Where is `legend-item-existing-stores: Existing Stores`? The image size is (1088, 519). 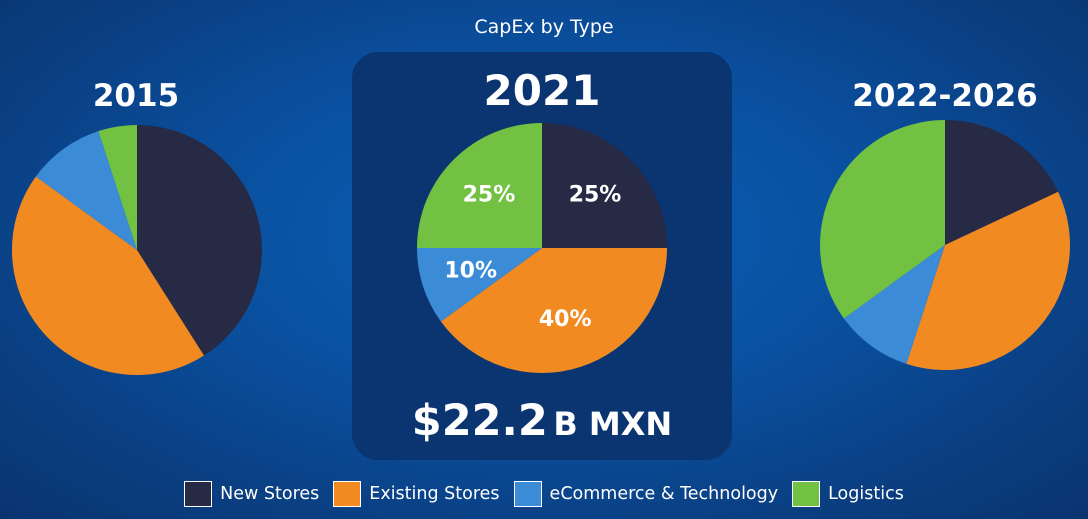
legend-item-existing-stores: Existing Stores is located at coordinates (416, 494).